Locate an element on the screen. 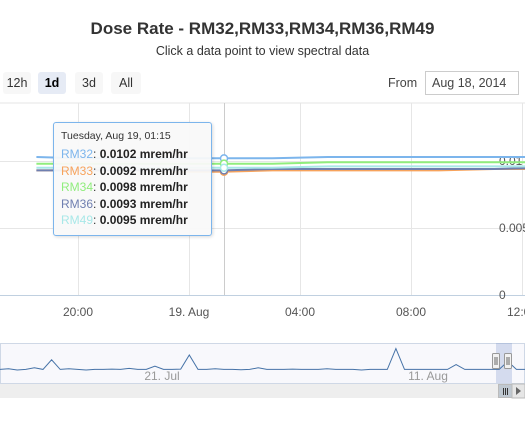 Image resolution: width=525 pixels, height=433 pixels. hover-marker-rm49 is located at coordinates (224, 167).